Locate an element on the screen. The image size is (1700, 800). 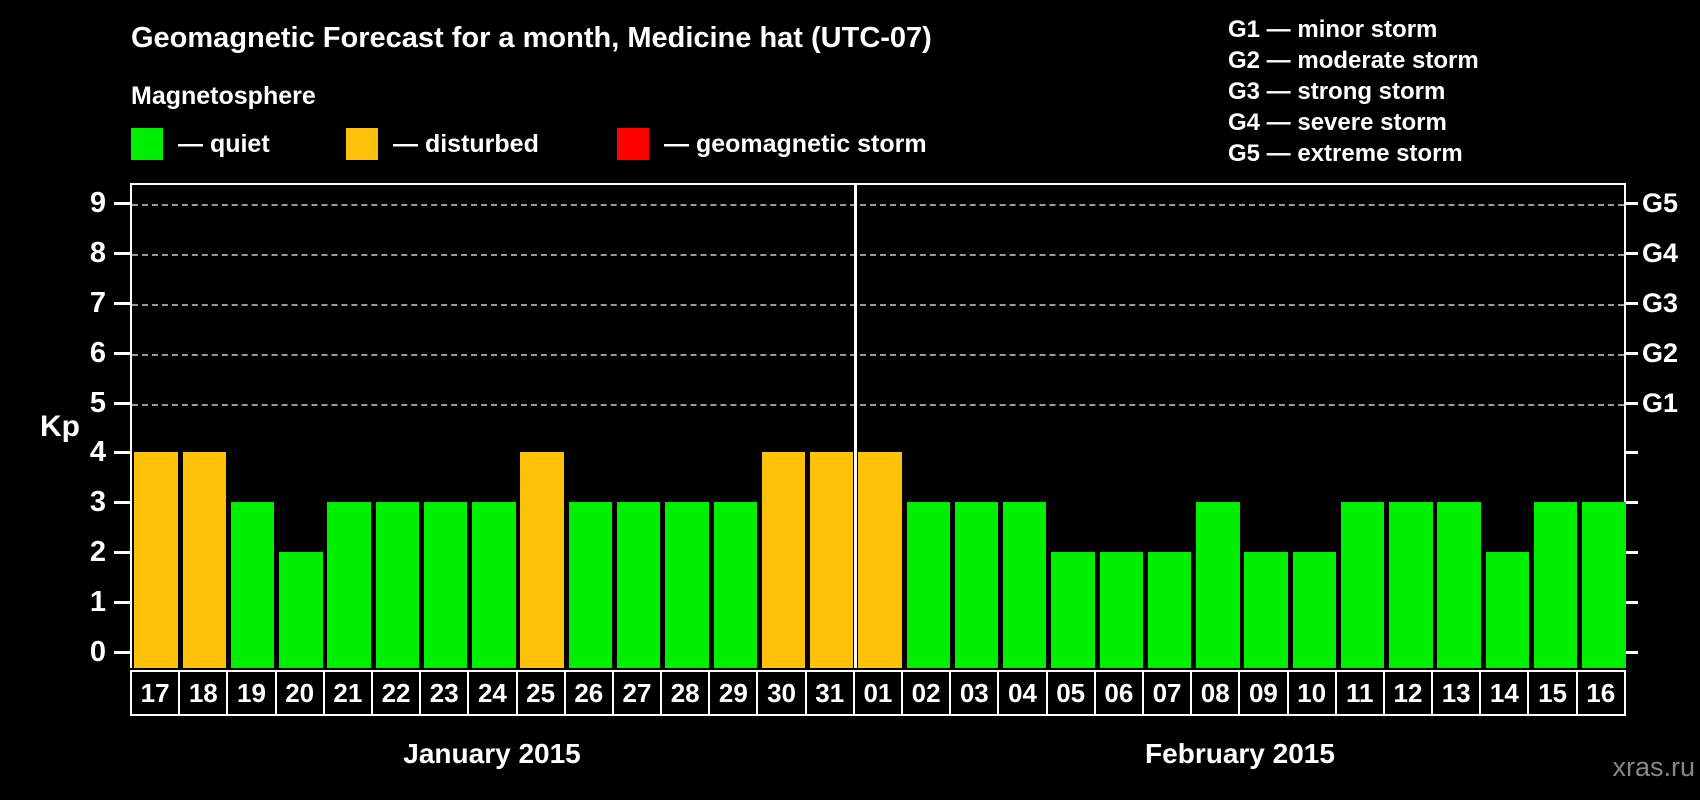
gridline-kp9 is located at coordinates (878, 204).